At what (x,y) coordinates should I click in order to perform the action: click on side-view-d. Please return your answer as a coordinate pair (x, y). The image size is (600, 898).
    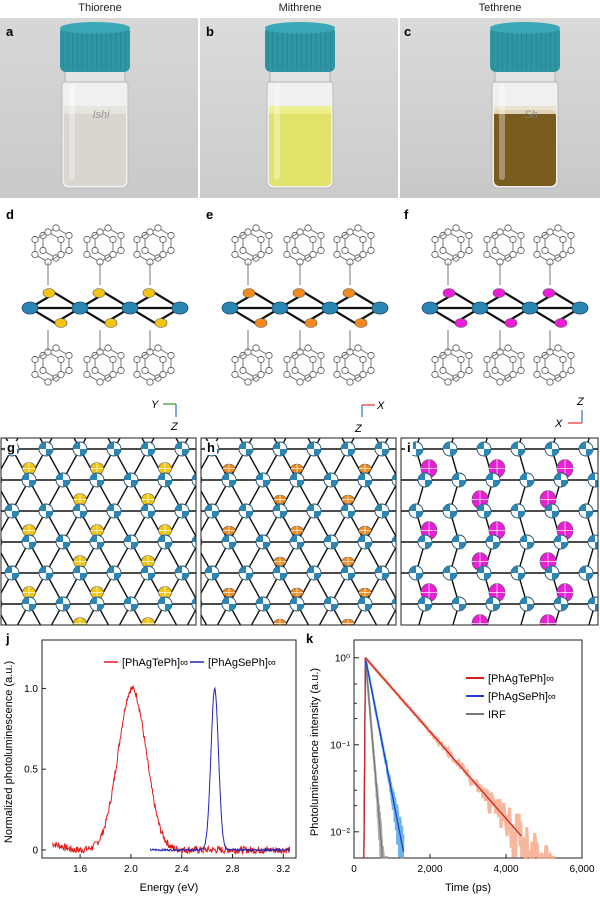
    Looking at the image, I should click on (105, 305).